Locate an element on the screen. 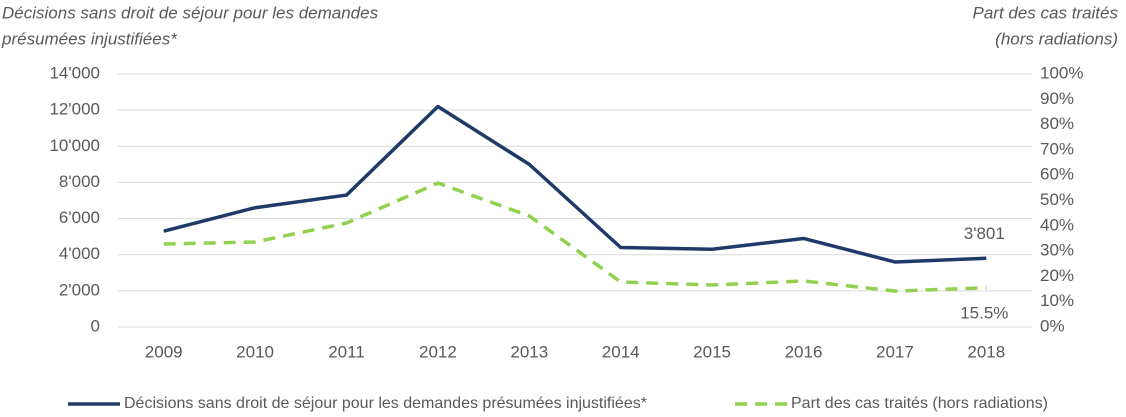 This screenshot has height=417, width=1126. y2-tick-label: 100% is located at coordinates (1061, 72).